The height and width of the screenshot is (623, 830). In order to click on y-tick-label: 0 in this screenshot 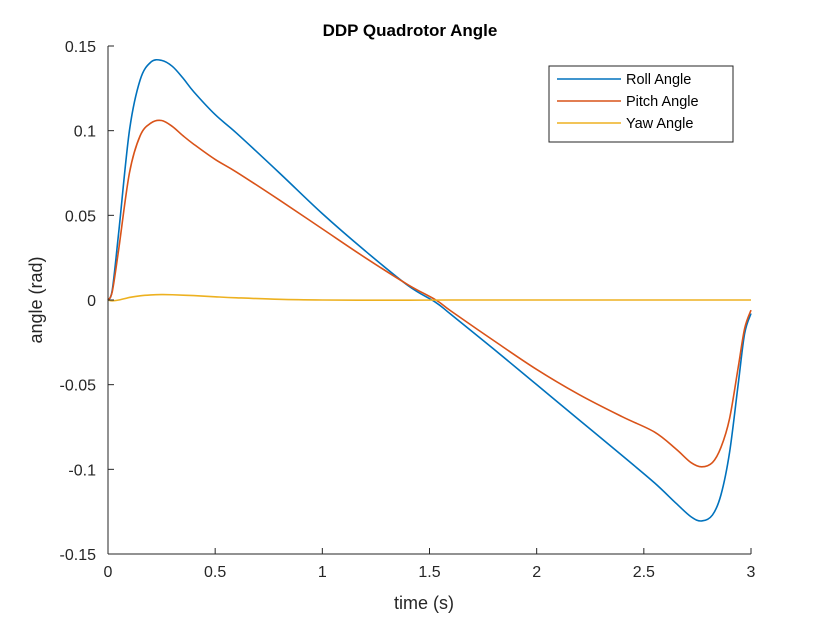, I will do `click(91, 301)`.